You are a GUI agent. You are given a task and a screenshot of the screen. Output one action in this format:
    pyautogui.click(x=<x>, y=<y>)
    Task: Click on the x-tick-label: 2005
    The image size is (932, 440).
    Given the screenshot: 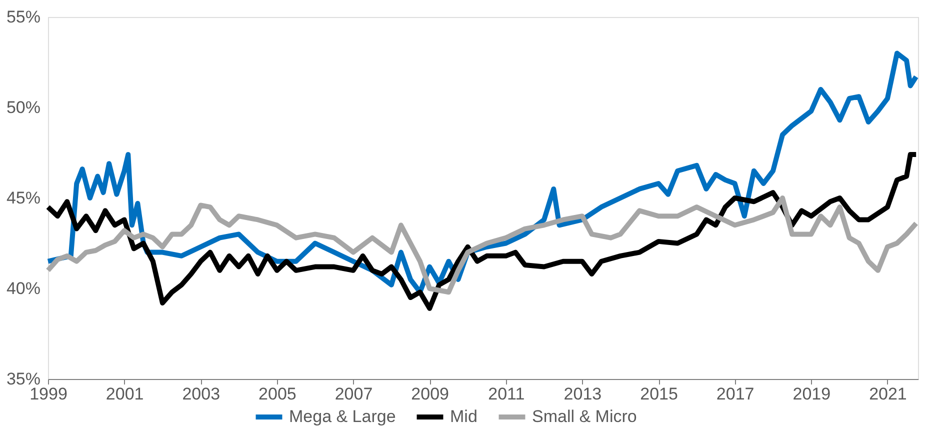 What is the action you would take?
    pyautogui.click(x=277, y=394)
    